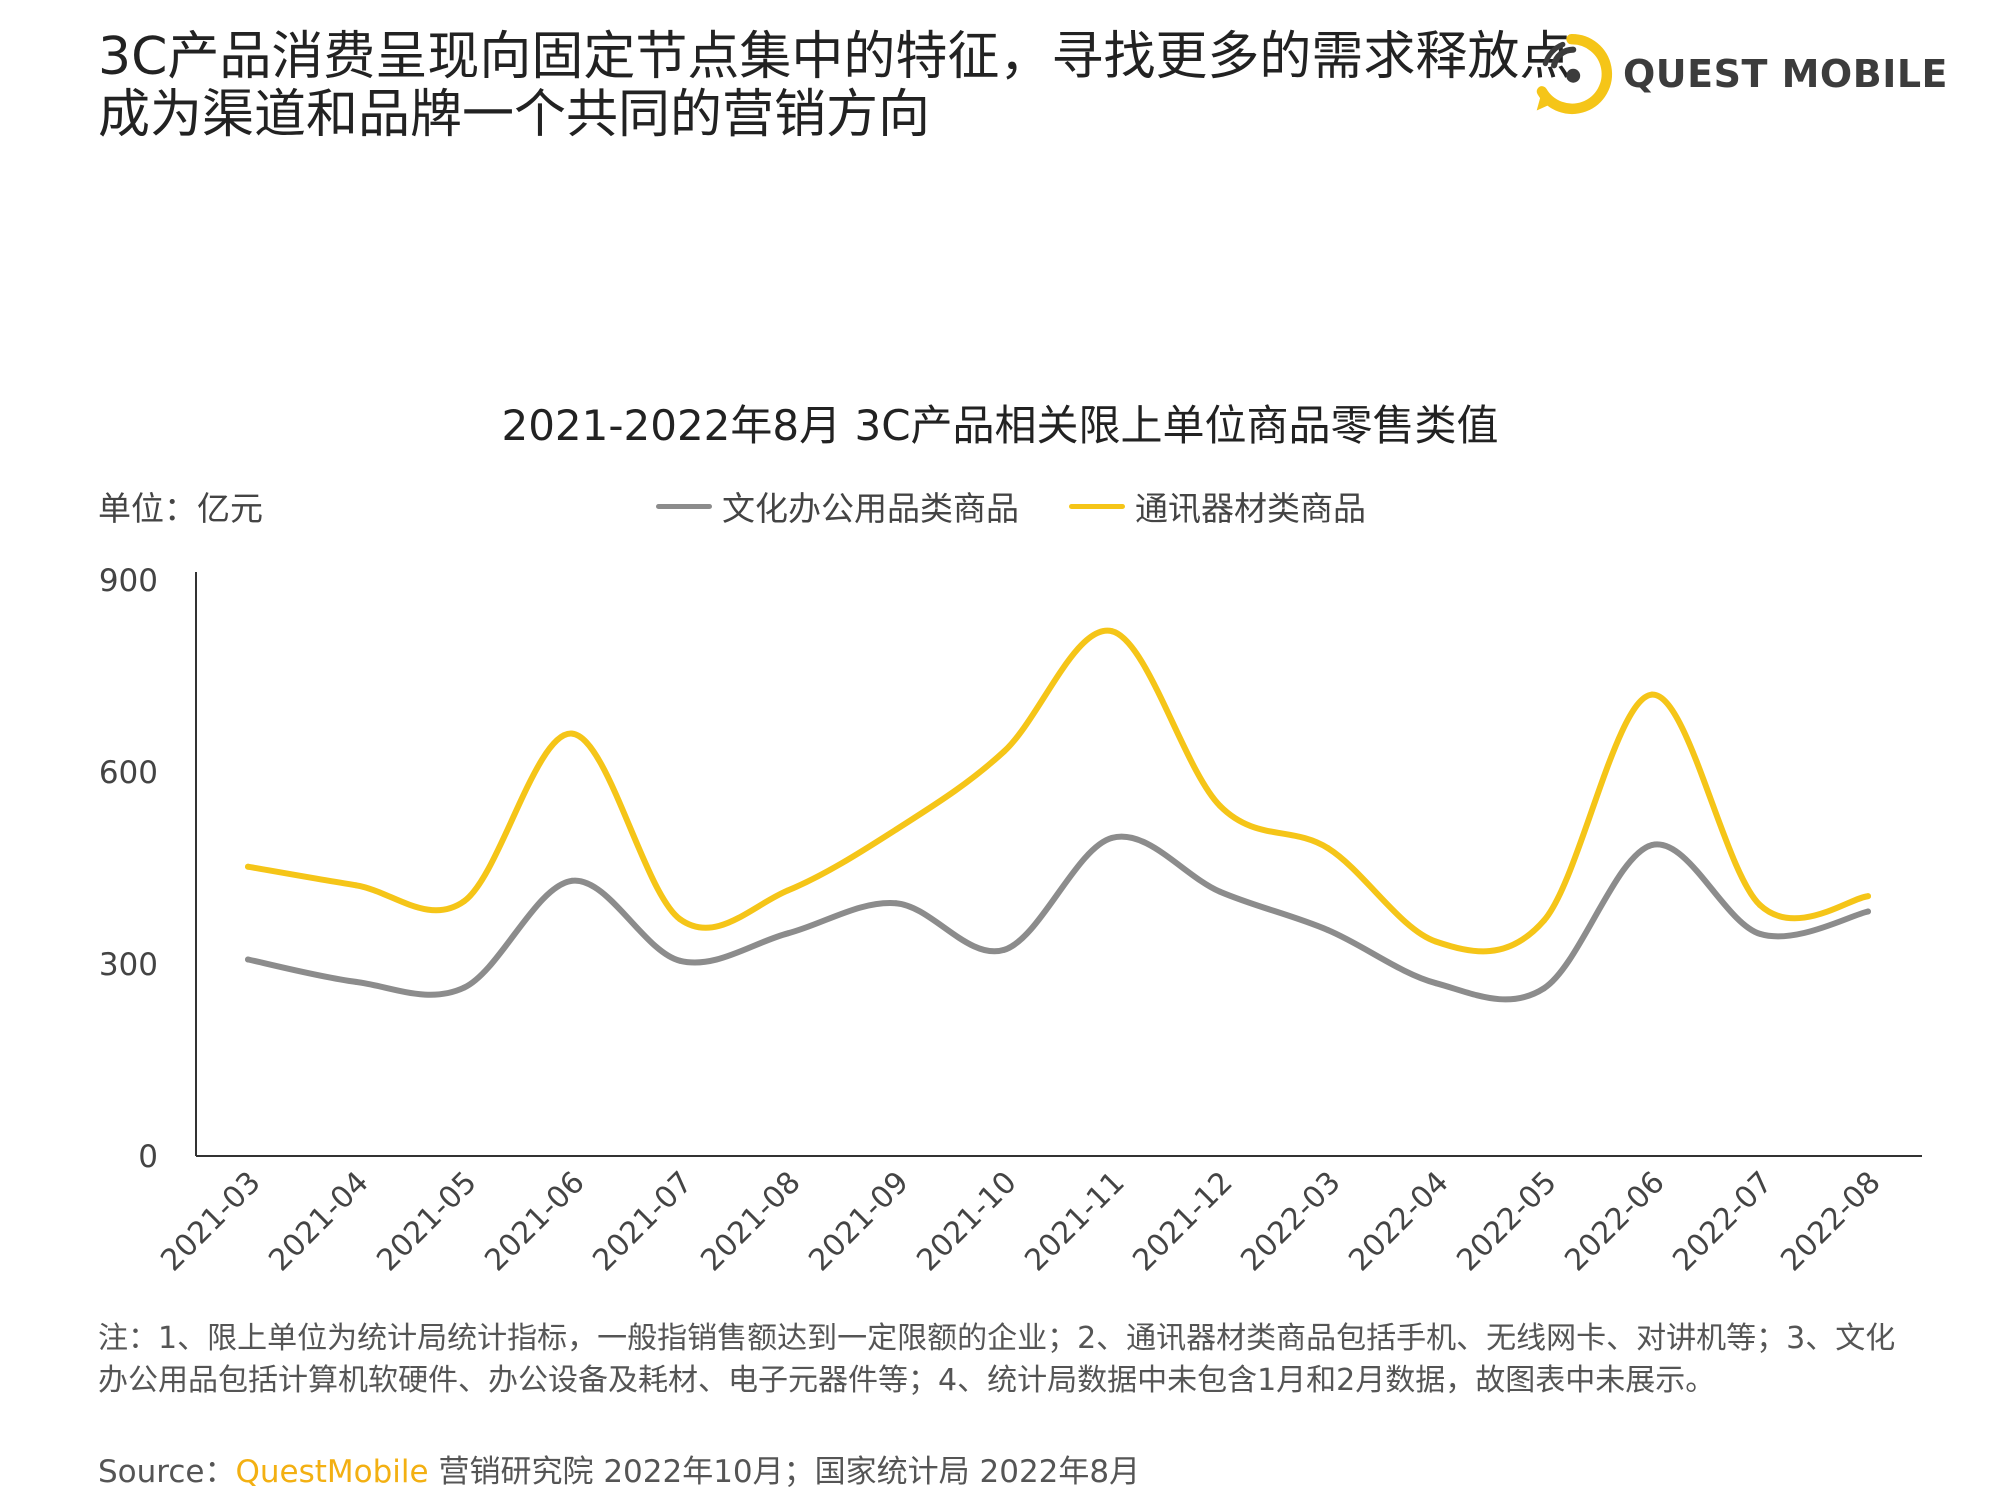 The width and height of the screenshot is (2000, 1500). Describe the element at coordinates (684, 506) in the screenshot. I see `legend-swatch-office` at that location.